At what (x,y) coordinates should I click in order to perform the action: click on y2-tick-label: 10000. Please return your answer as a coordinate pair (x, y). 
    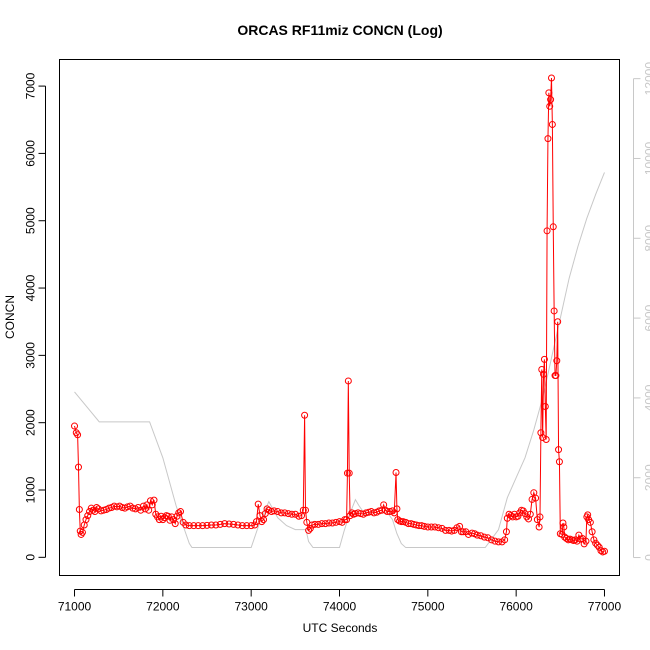
    Looking at the image, I should click on (646, 158).